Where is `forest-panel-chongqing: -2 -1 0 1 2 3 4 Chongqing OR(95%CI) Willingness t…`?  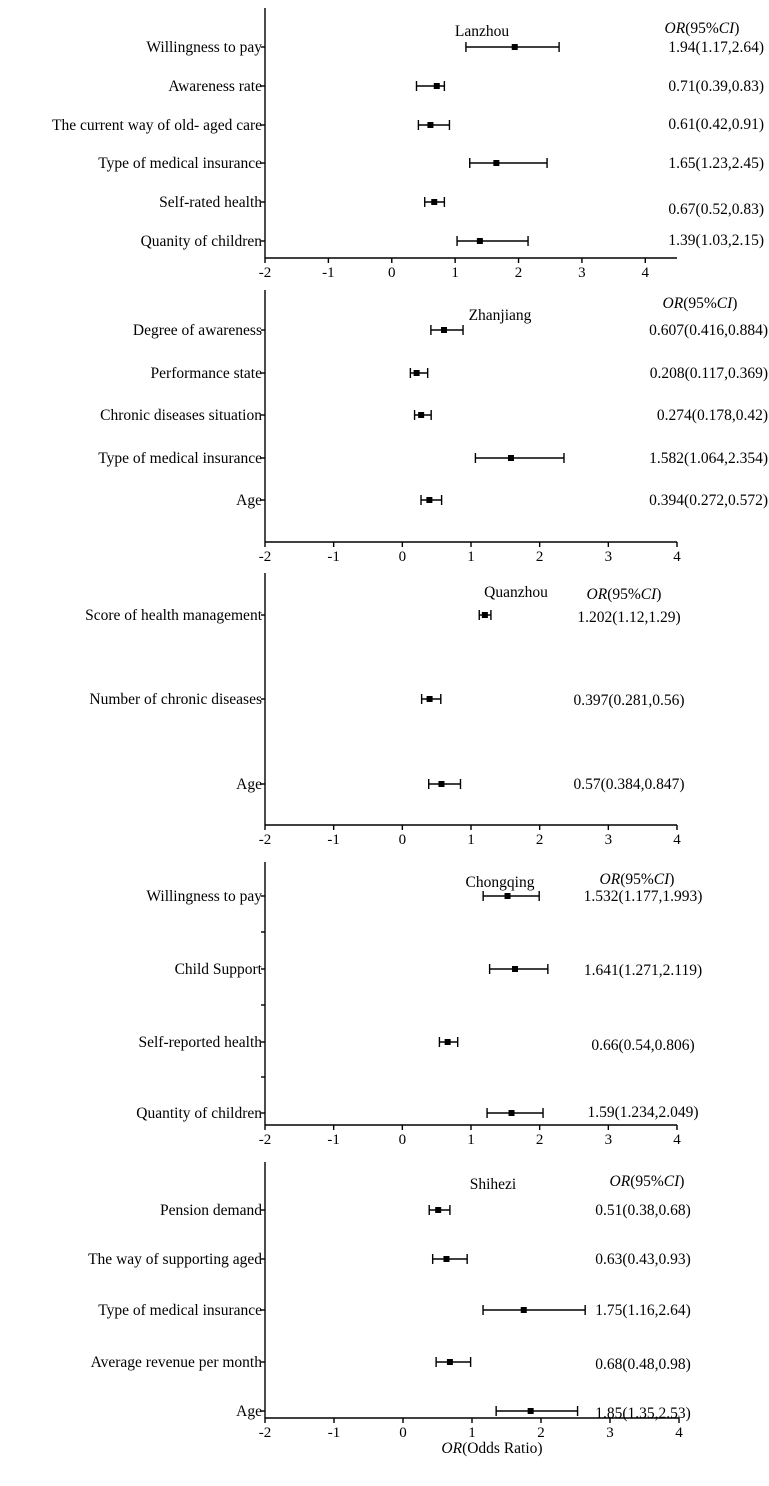
forest-panel-chongqing: -2 -1 0 1 2 3 4 Chongqing OR(95%CI) Willingness t… is located at coordinates (419, 1005).